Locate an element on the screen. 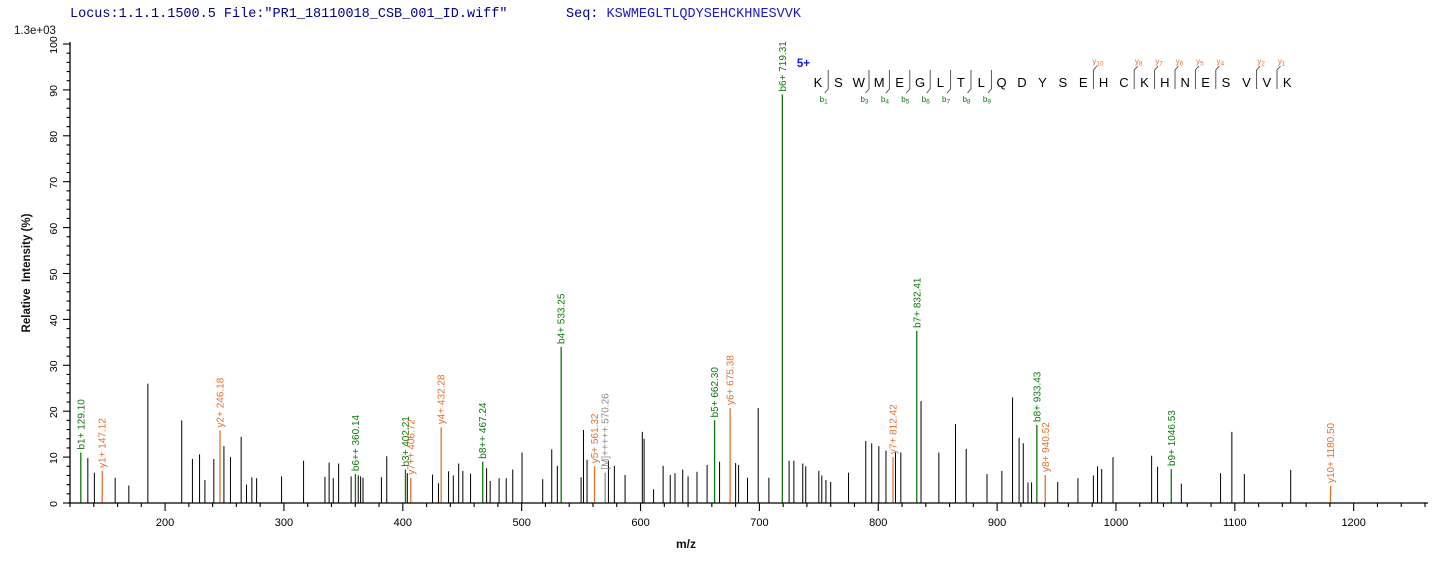 The width and height of the screenshot is (1436, 562). y-tick-label: 60 is located at coordinates (54, 229).